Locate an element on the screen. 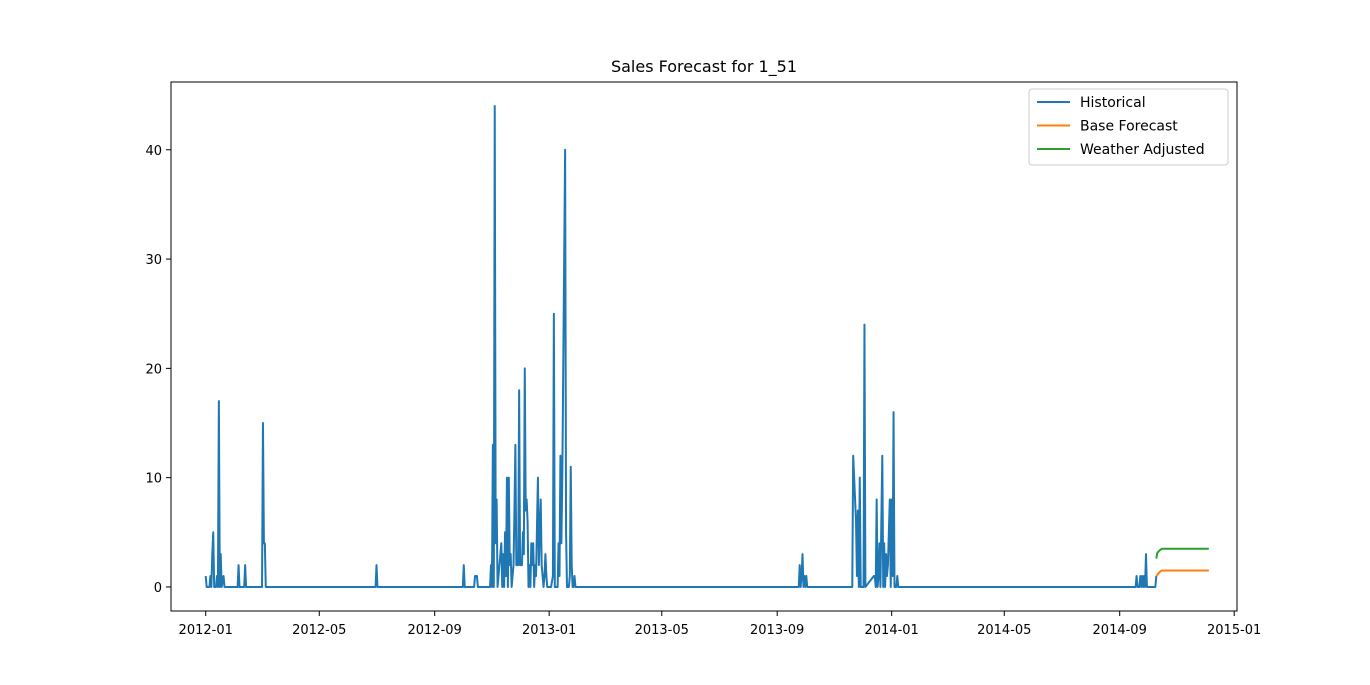  legend-box is located at coordinates (1128, 127).